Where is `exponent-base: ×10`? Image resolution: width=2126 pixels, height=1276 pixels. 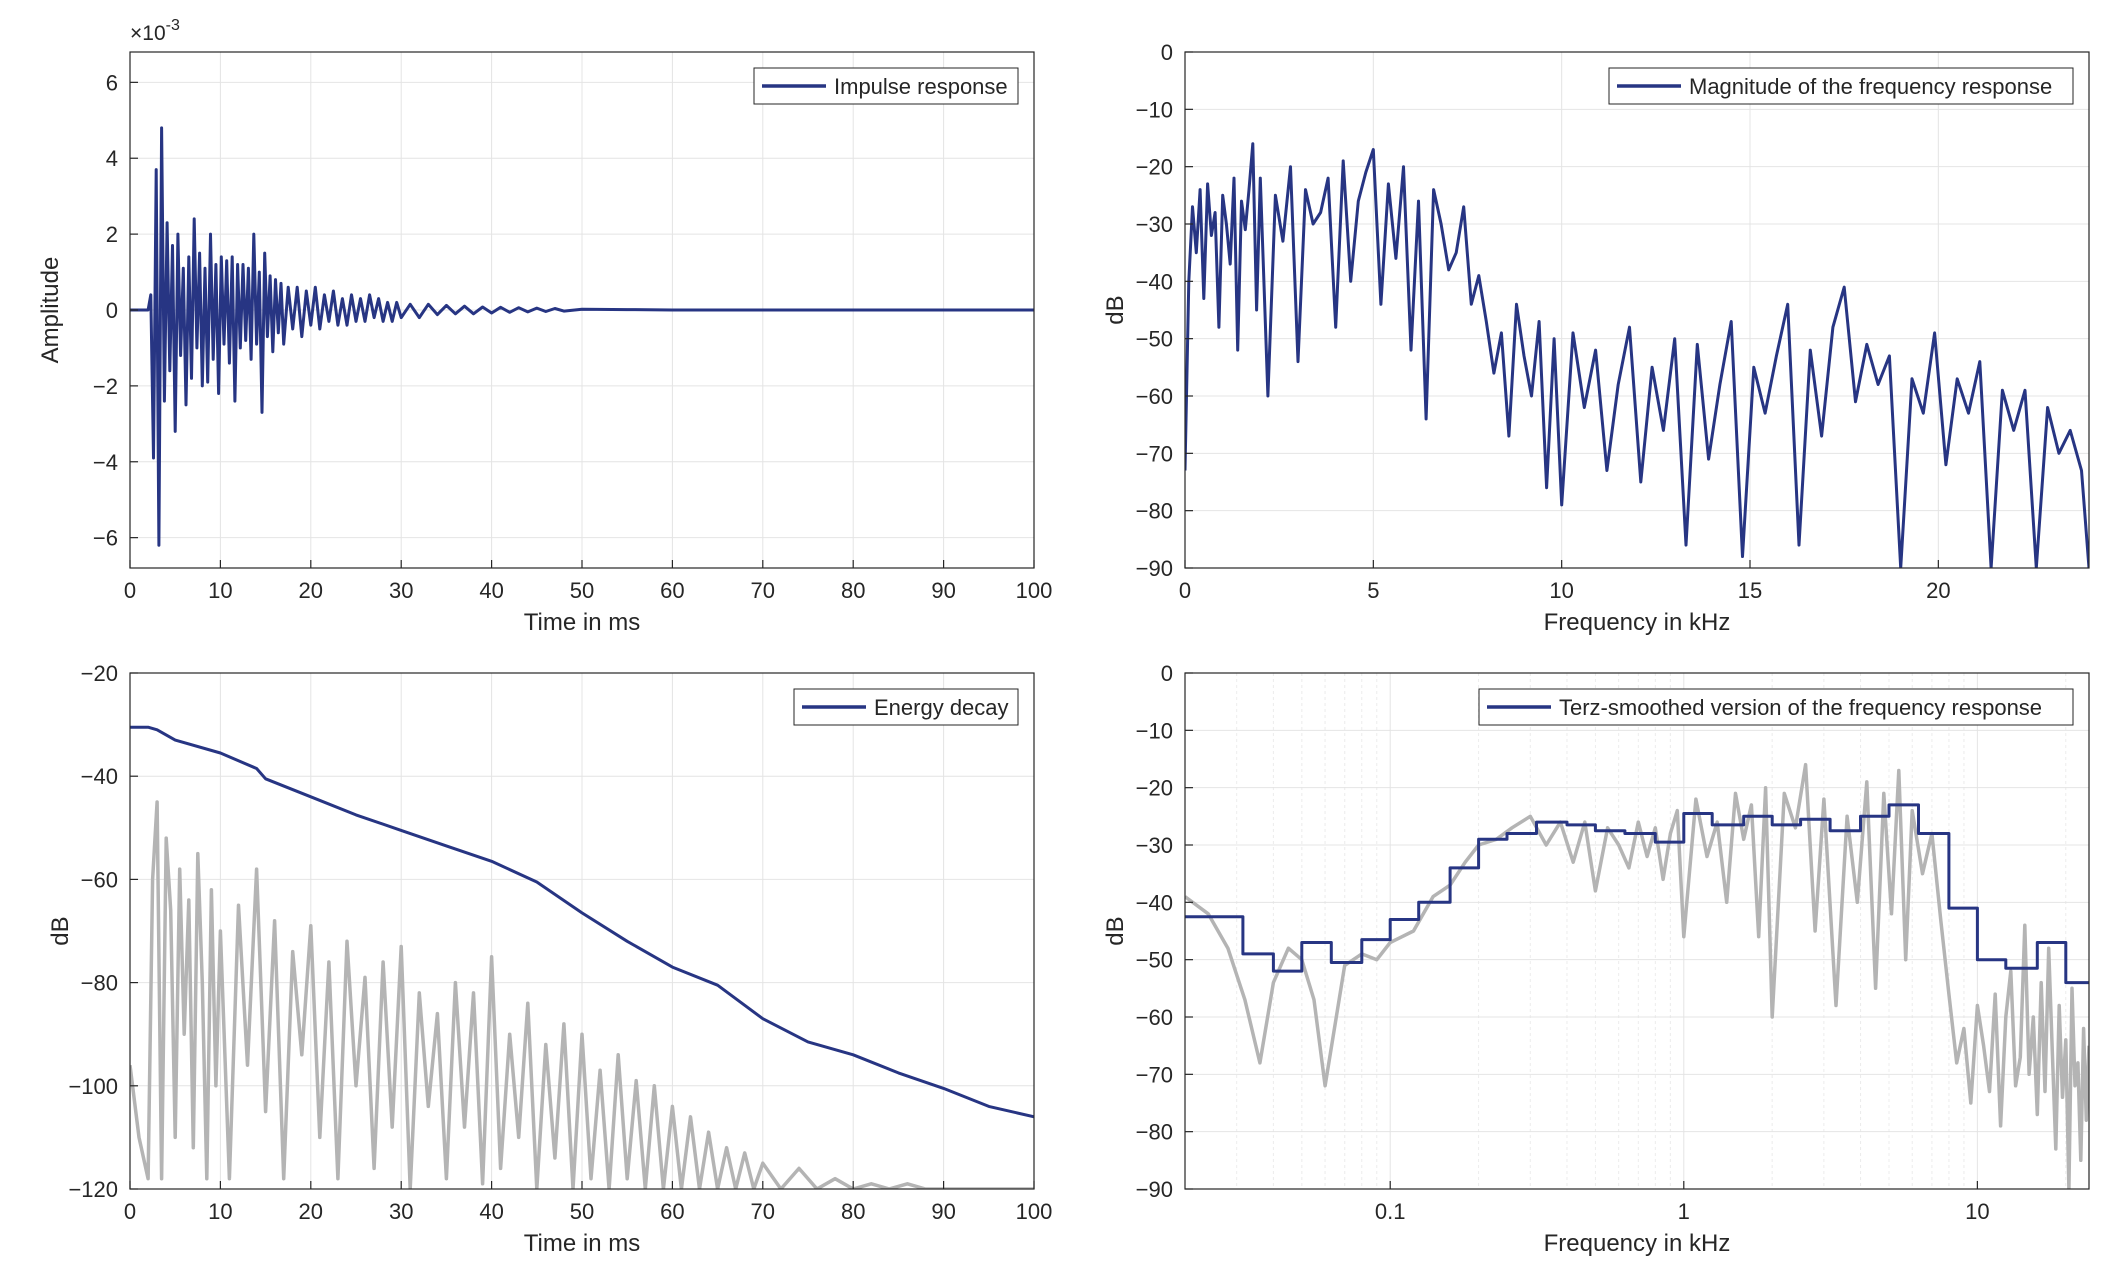 exponent-base: ×10 is located at coordinates (148, 33).